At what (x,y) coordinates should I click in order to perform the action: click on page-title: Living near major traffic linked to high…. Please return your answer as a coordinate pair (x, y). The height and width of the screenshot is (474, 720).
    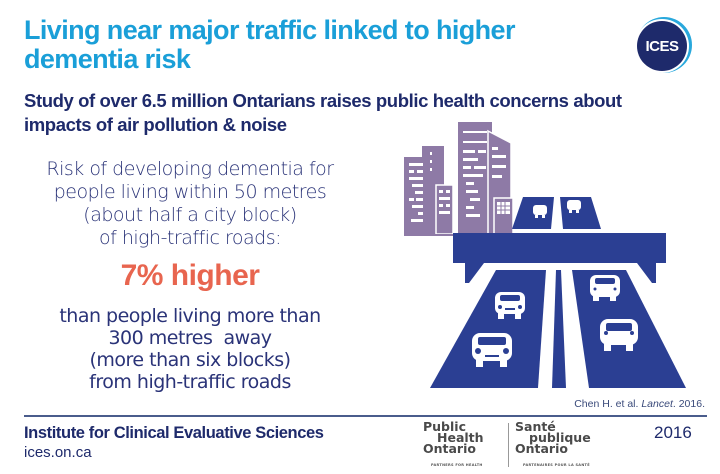
    Looking at the image, I should click on (269, 44).